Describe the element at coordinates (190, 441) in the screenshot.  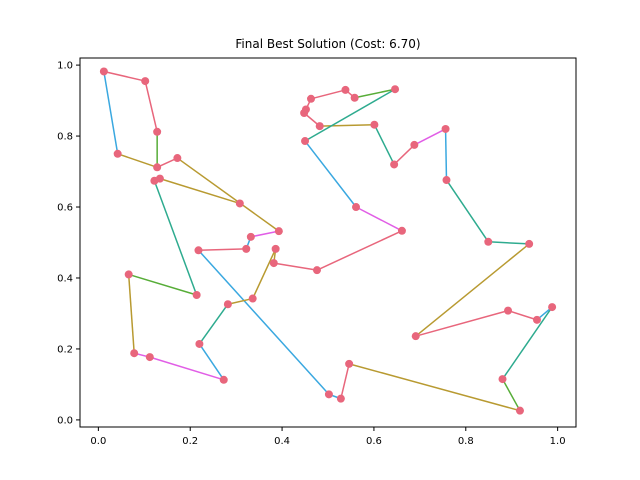
I see `x-tick-label: 0.2` at that location.